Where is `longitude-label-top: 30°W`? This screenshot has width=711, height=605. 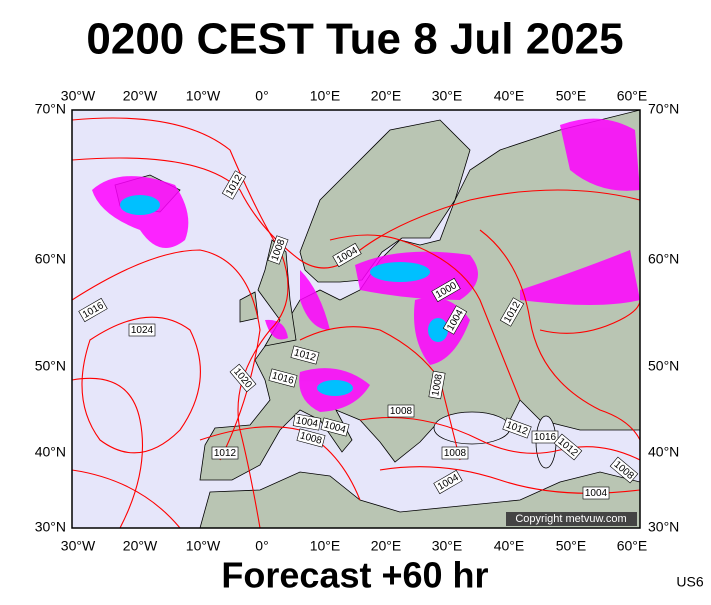
longitude-label-top: 30°W is located at coordinates (78, 96).